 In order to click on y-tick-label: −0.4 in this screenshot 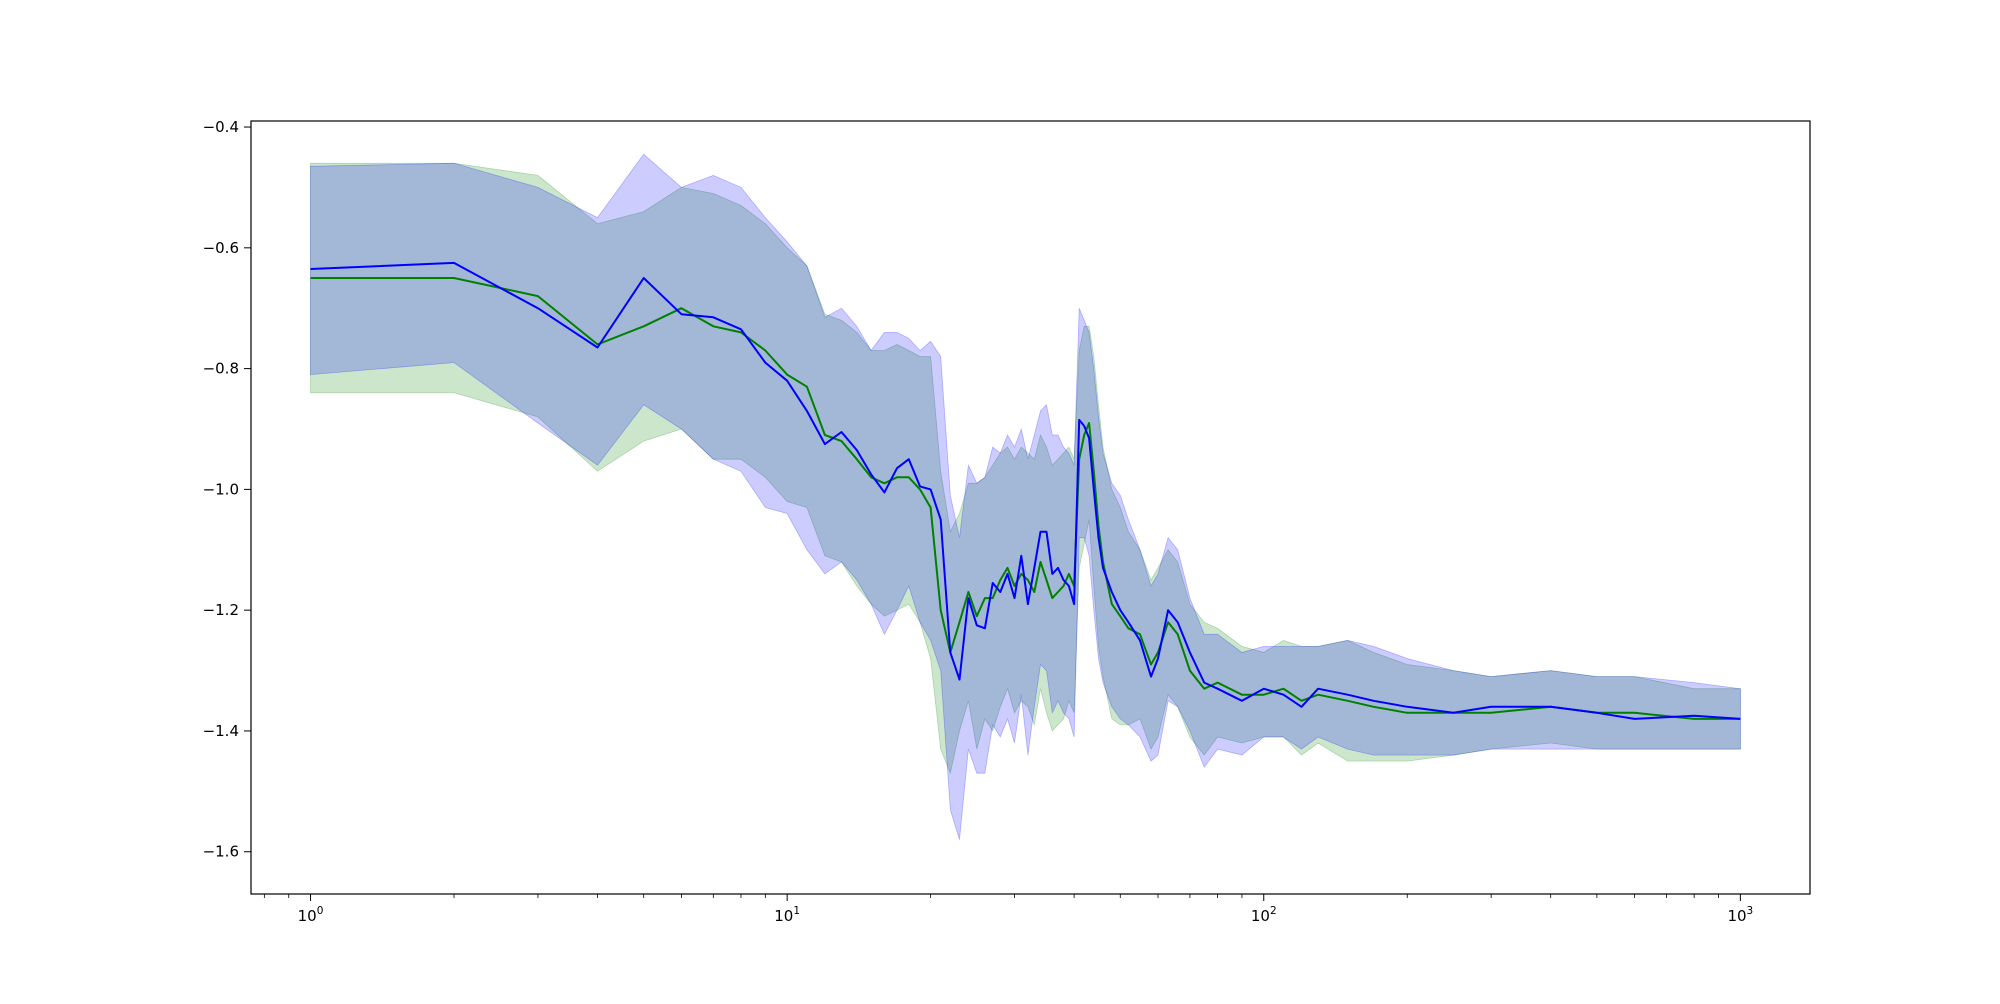, I will do `click(221, 127)`.